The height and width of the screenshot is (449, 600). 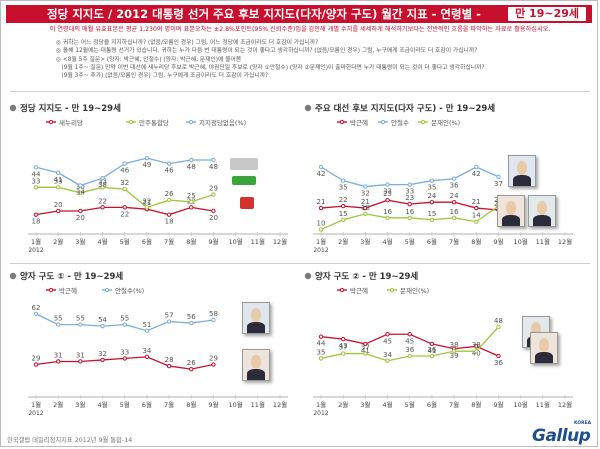 What do you see at coordinates (410, 241) in the screenshot?
I see `x-tick-label: 5월` at bounding box center [410, 241].